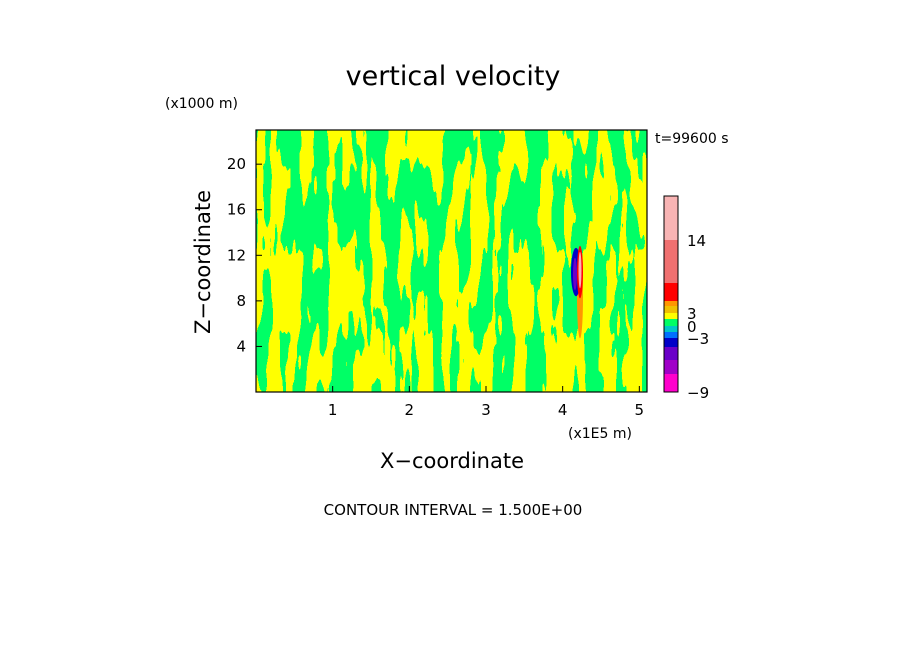  What do you see at coordinates (452, 461) in the screenshot?
I see `x-axis-label: X−coordinate` at bounding box center [452, 461].